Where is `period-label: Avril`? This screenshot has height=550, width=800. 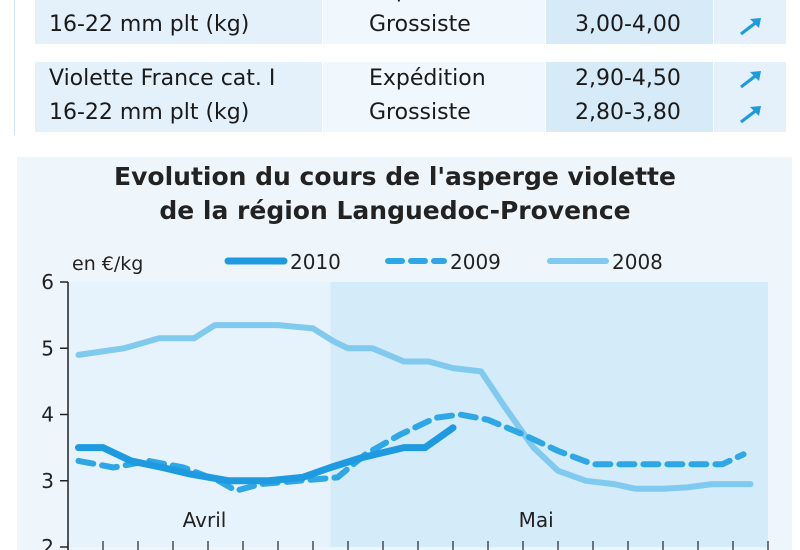
period-label: Avril is located at coordinates (205, 520).